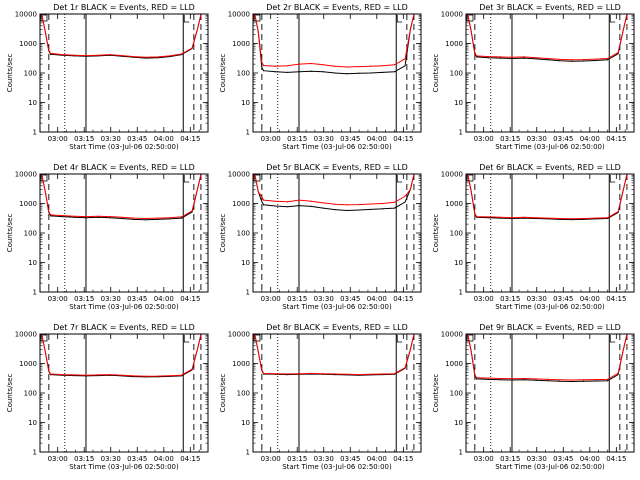 This screenshot has width=640, height=480. I want to click on corner-marker-mid, so click(186, 19).